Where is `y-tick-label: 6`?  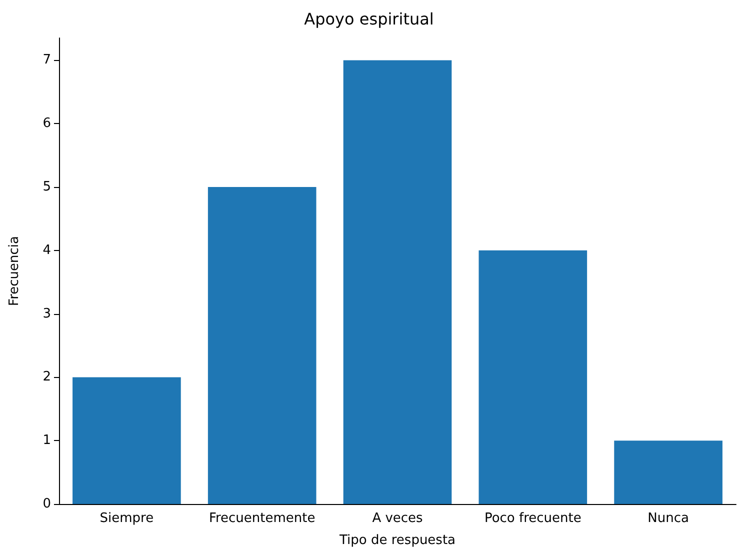 y-tick-label: 6 is located at coordinates (46, 124).